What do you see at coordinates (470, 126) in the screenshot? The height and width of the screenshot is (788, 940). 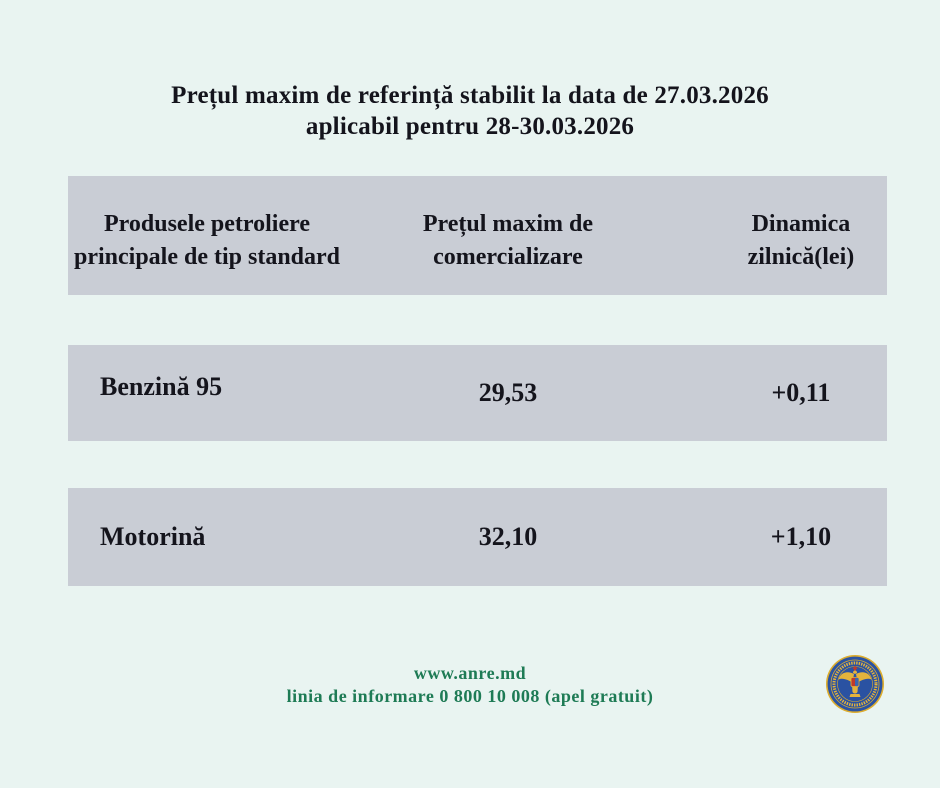 I see `title-line-2: aplicabil pentru 28-30.03.2026` at bounding box center [470, 126].